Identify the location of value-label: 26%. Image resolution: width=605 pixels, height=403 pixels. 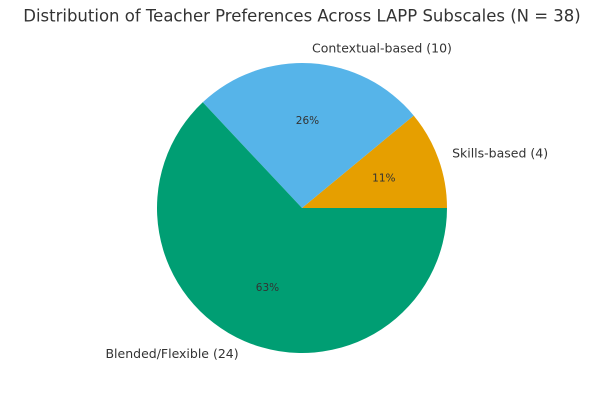
(307, 121).